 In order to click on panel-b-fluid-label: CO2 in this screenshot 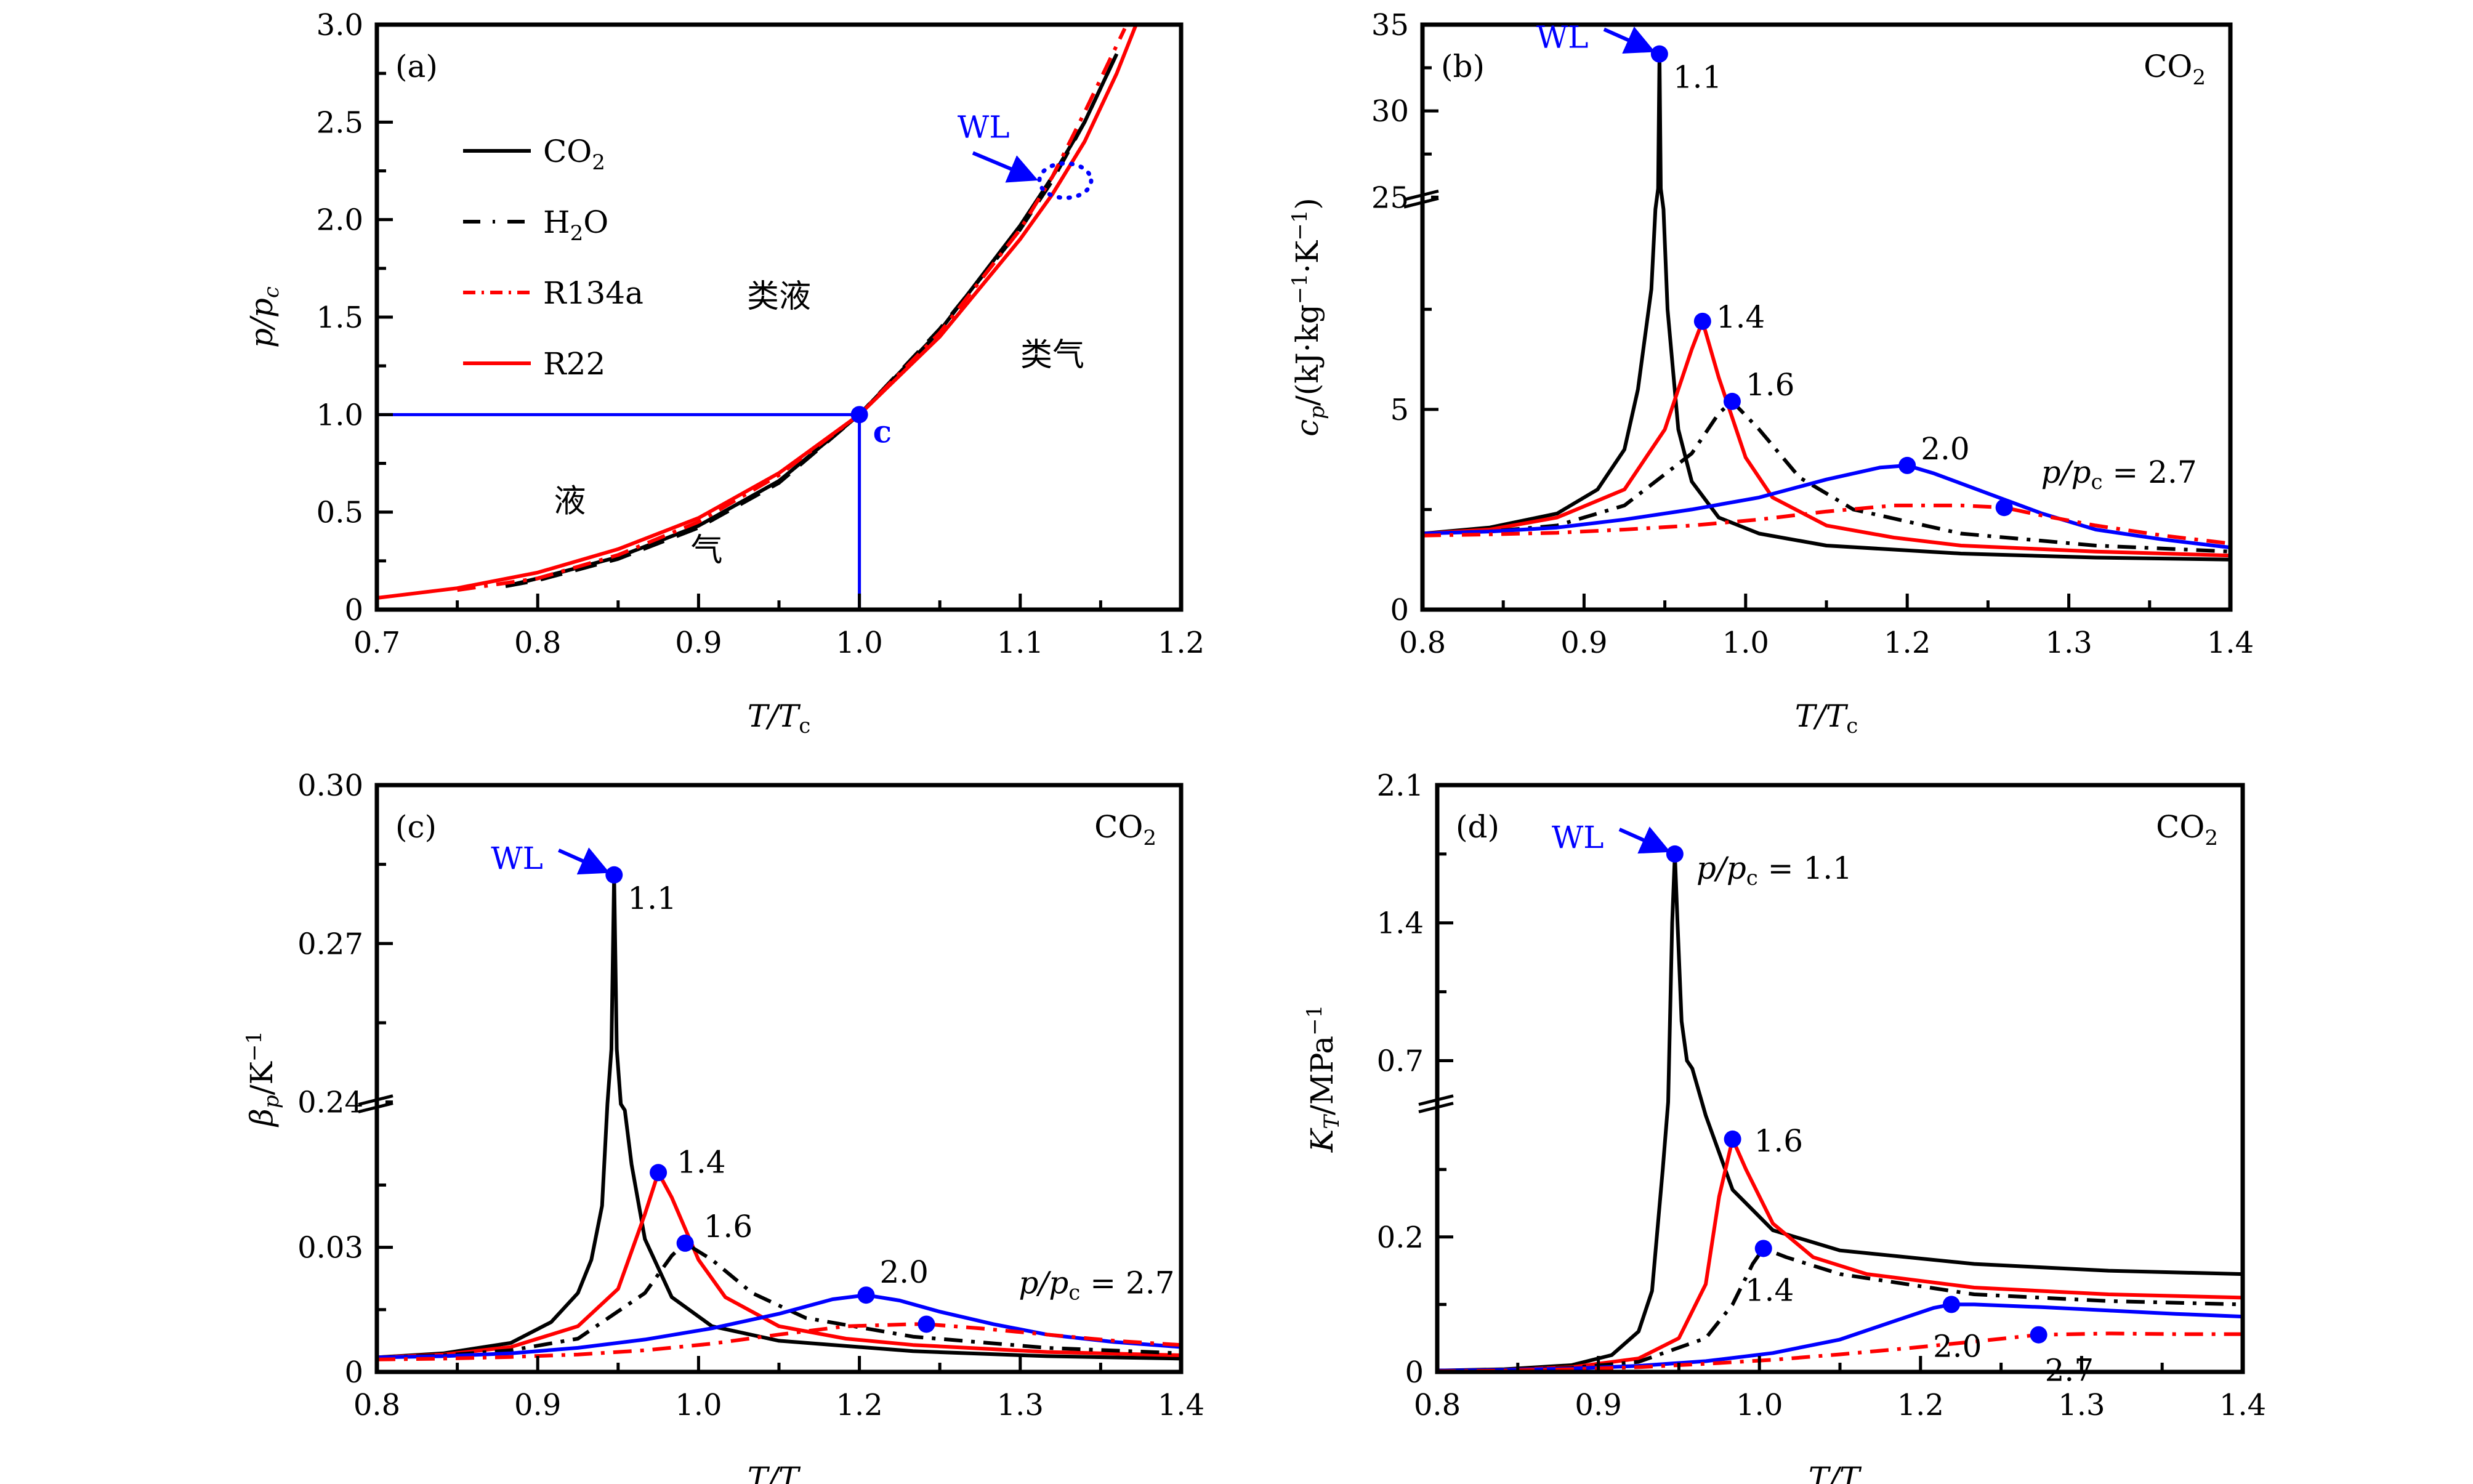, I will do `click(2175, 69)`.